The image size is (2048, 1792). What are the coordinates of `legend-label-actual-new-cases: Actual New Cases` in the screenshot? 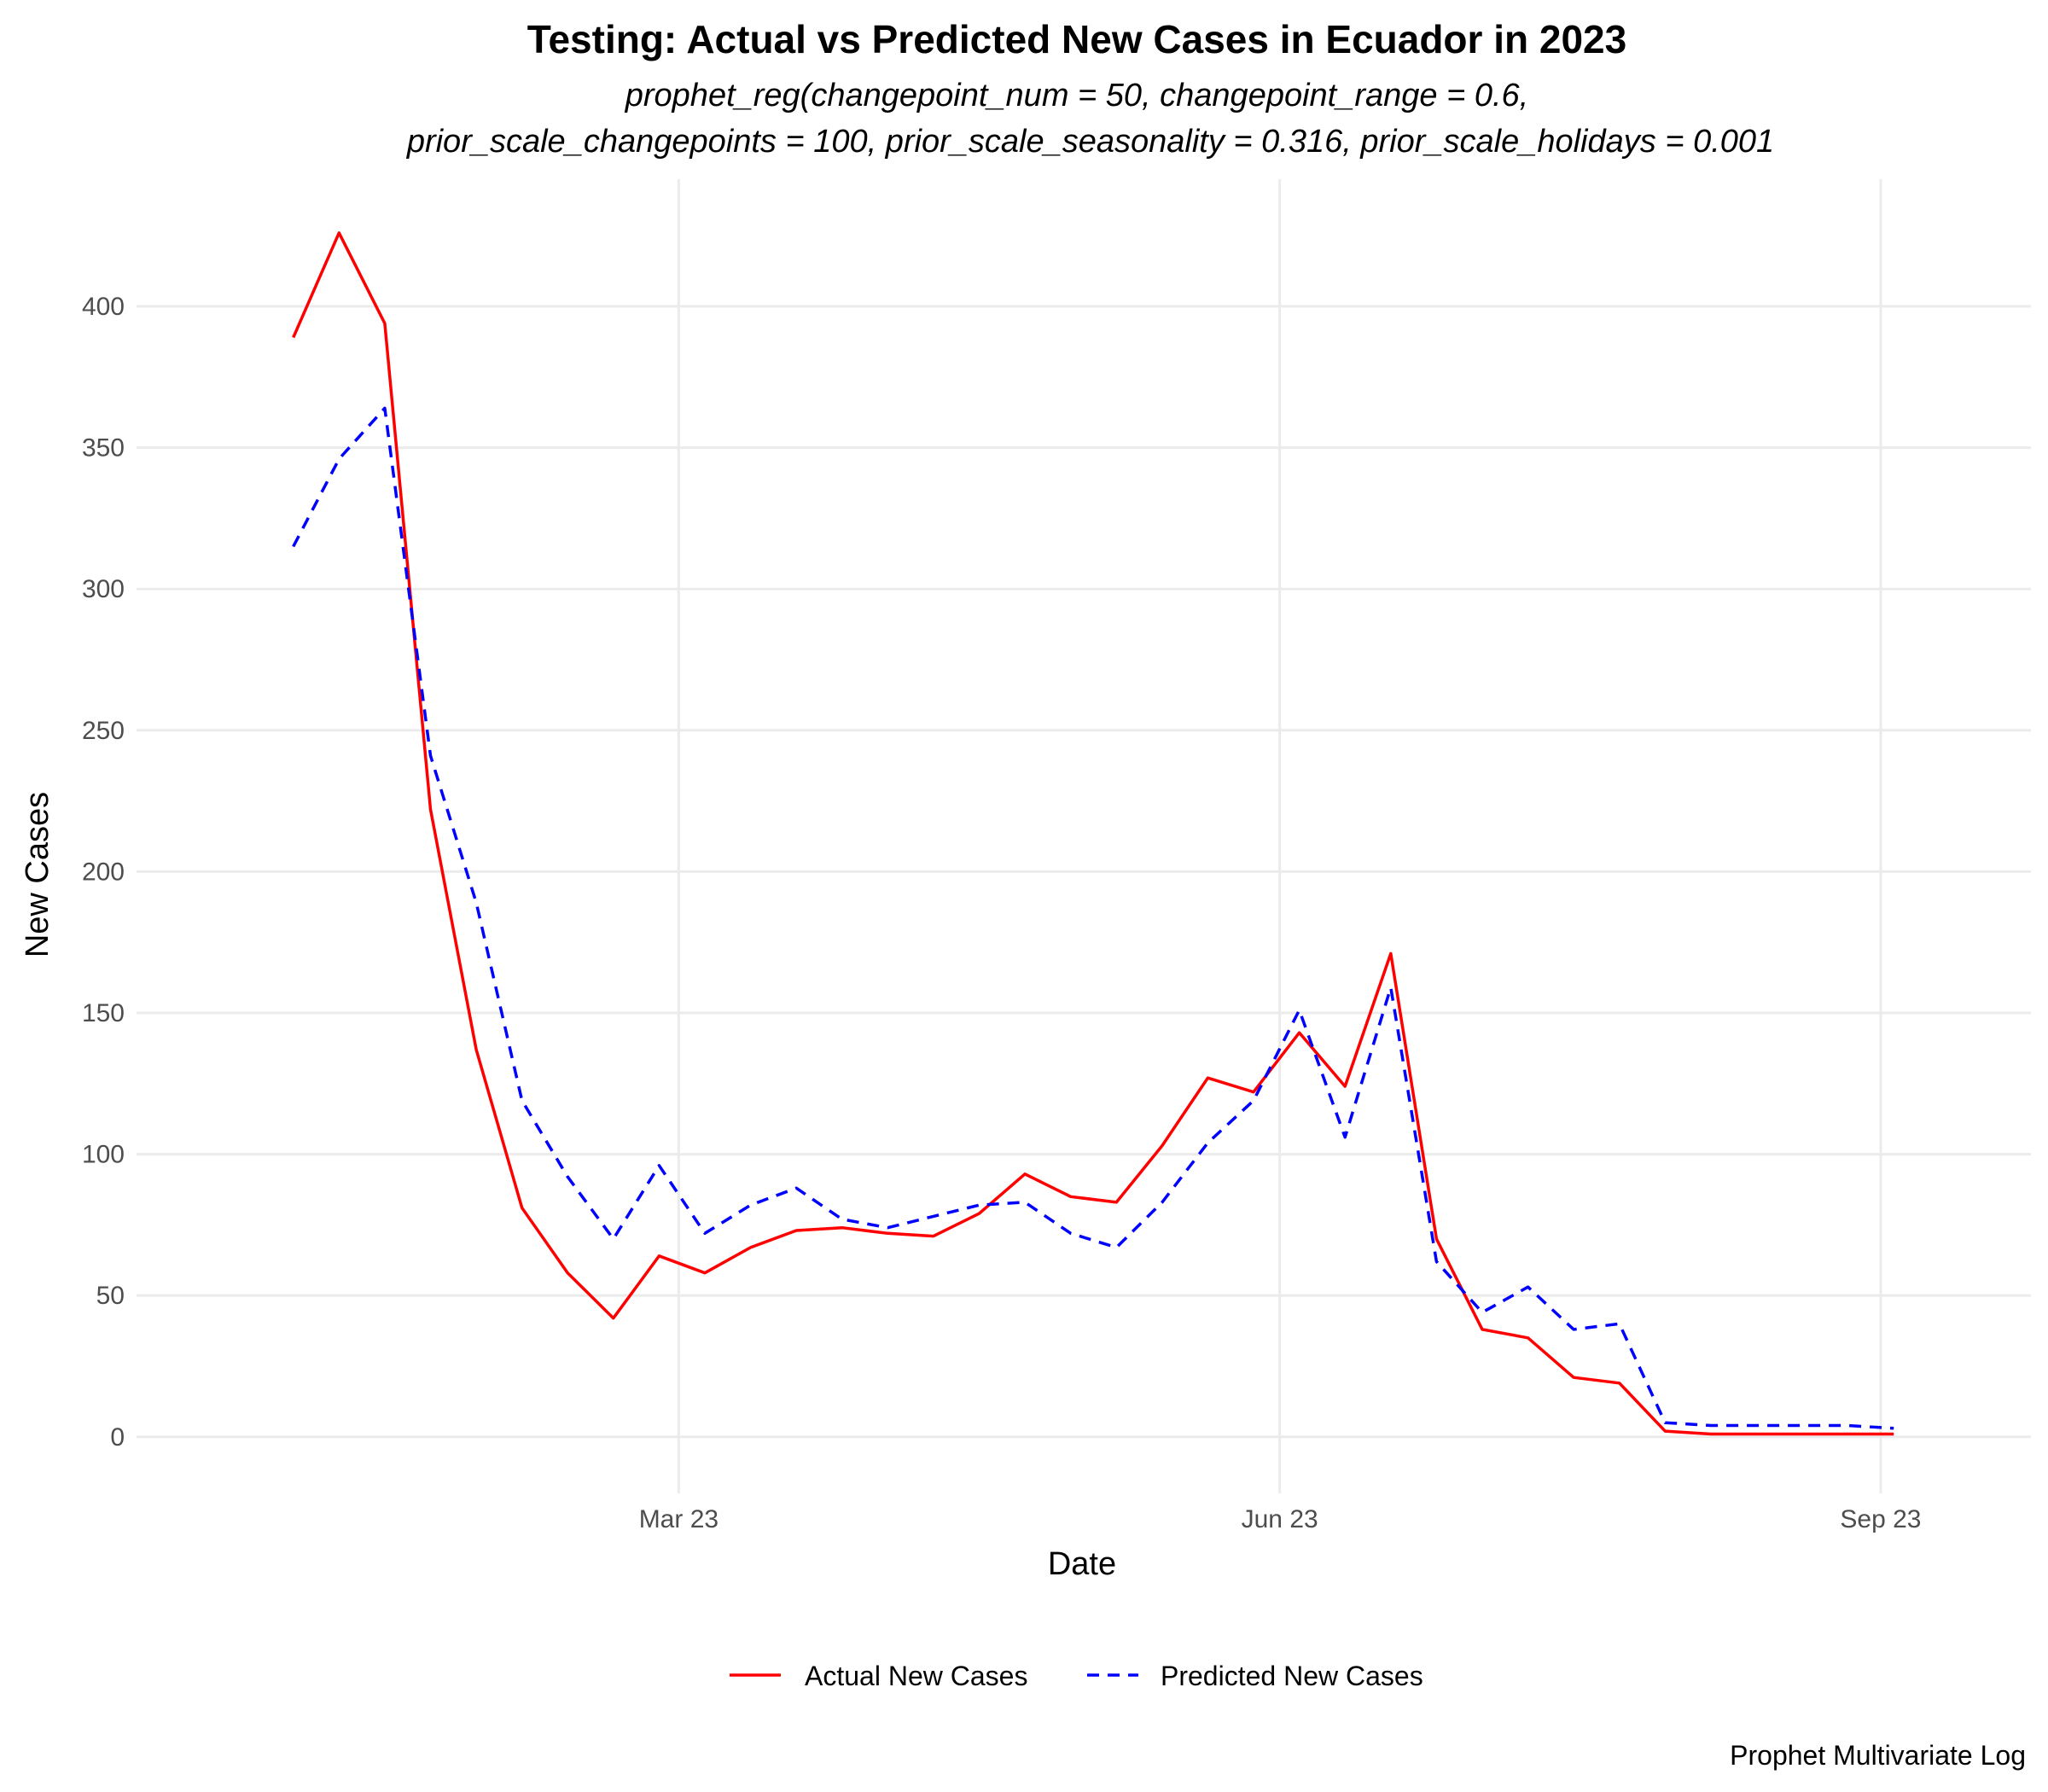 It's located at (916, 1676).